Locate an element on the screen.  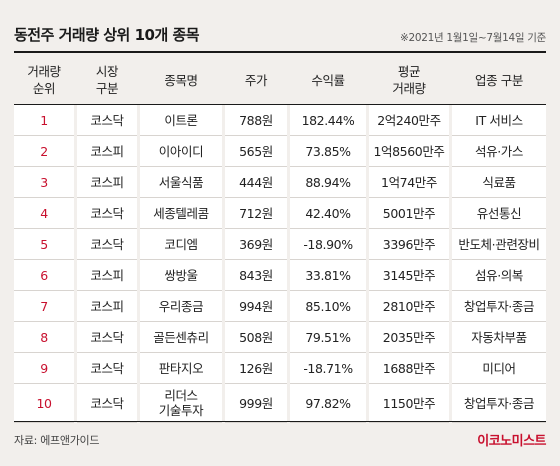
table-row: 7 코스피 우리종금 994원 85.10% 2810만주 창업투자·종금 is located at coordinates (280, 306).